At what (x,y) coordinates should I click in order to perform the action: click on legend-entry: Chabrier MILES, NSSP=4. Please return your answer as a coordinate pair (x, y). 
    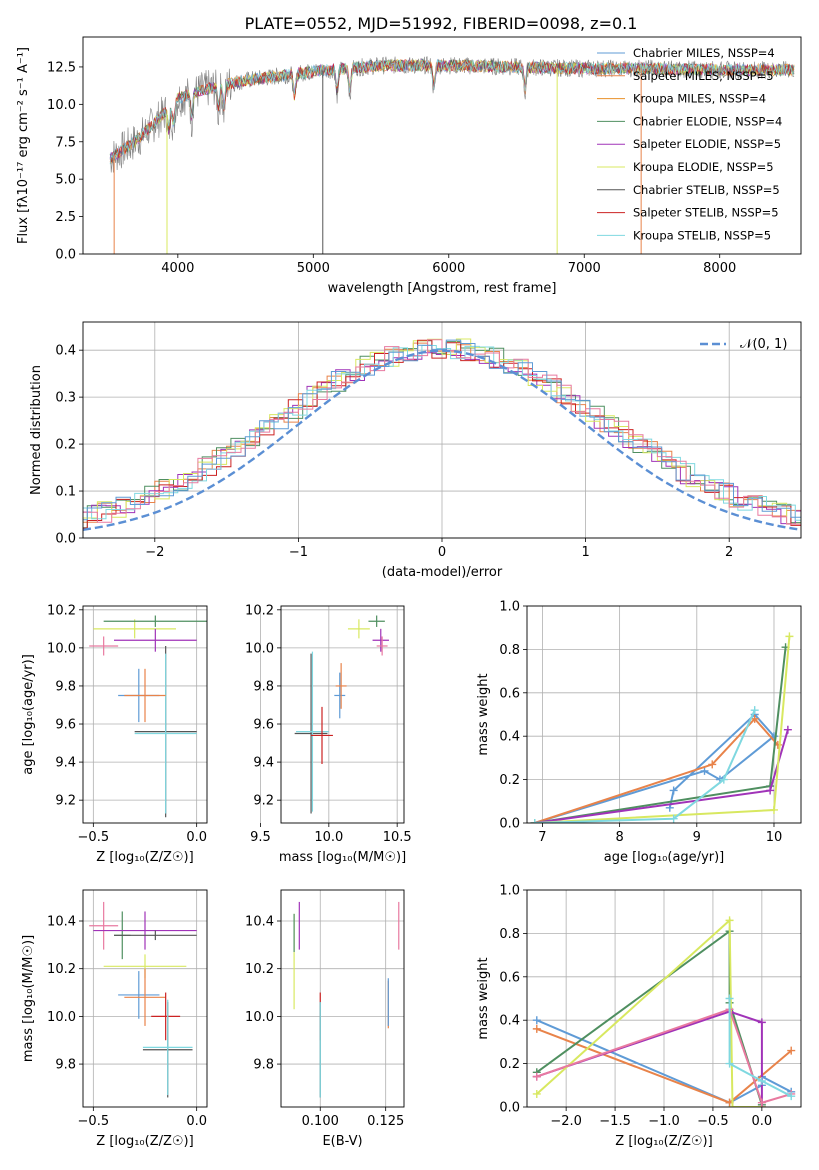
    Looking at the image, I should click on (704, 53).